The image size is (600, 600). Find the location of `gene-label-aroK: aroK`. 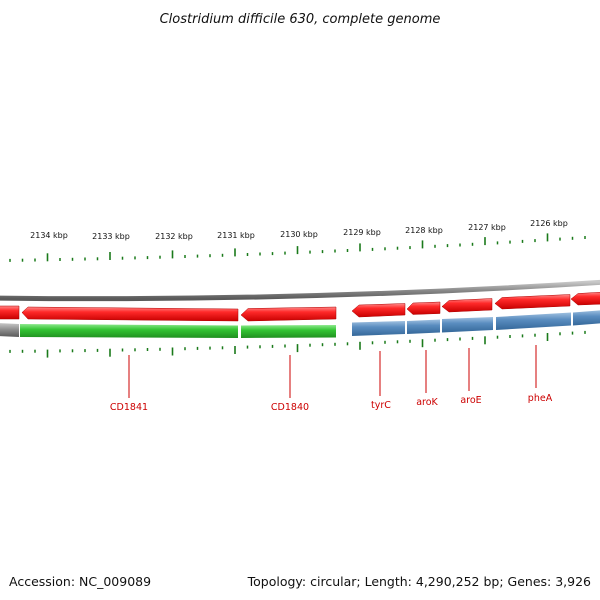

gene-label-aroK: aroK is located at coordinates (427, 402).